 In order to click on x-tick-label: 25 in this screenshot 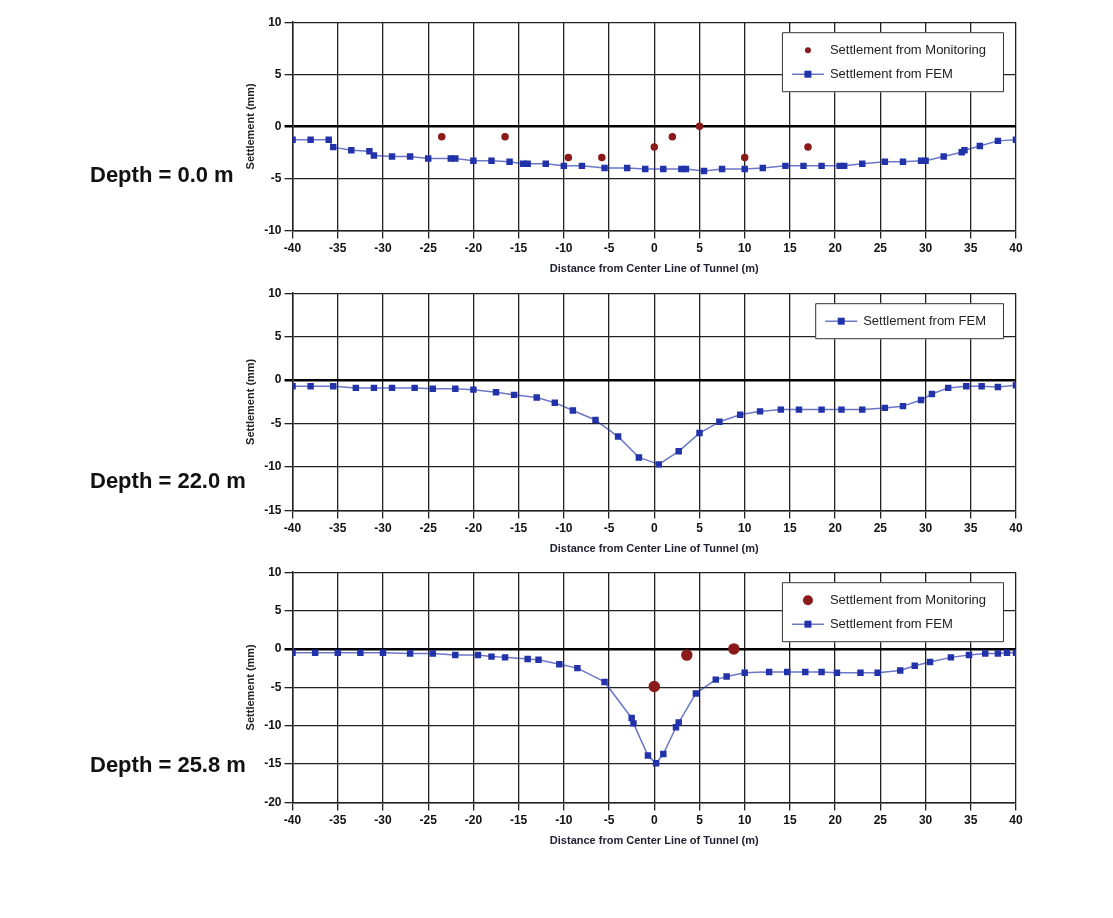, I will do `click(880, 247)`.